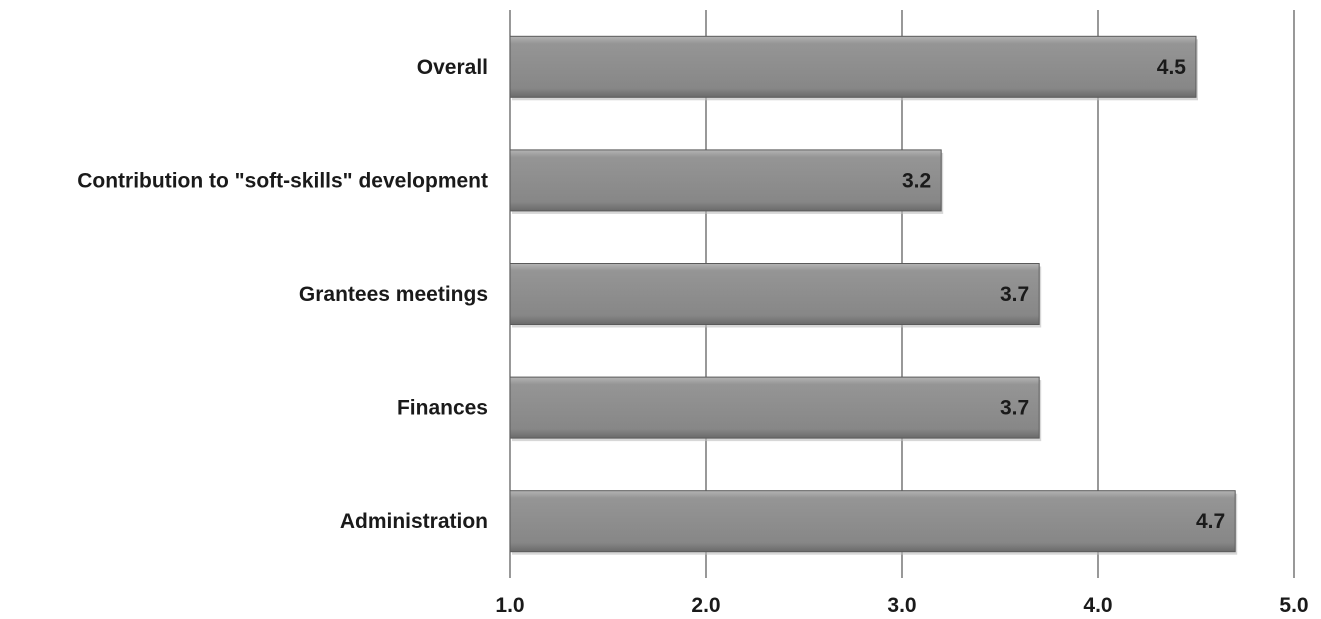 This screenshot has width=1321, height=619. I want to click on x-tick-label: 3.0, so click(901, 605).